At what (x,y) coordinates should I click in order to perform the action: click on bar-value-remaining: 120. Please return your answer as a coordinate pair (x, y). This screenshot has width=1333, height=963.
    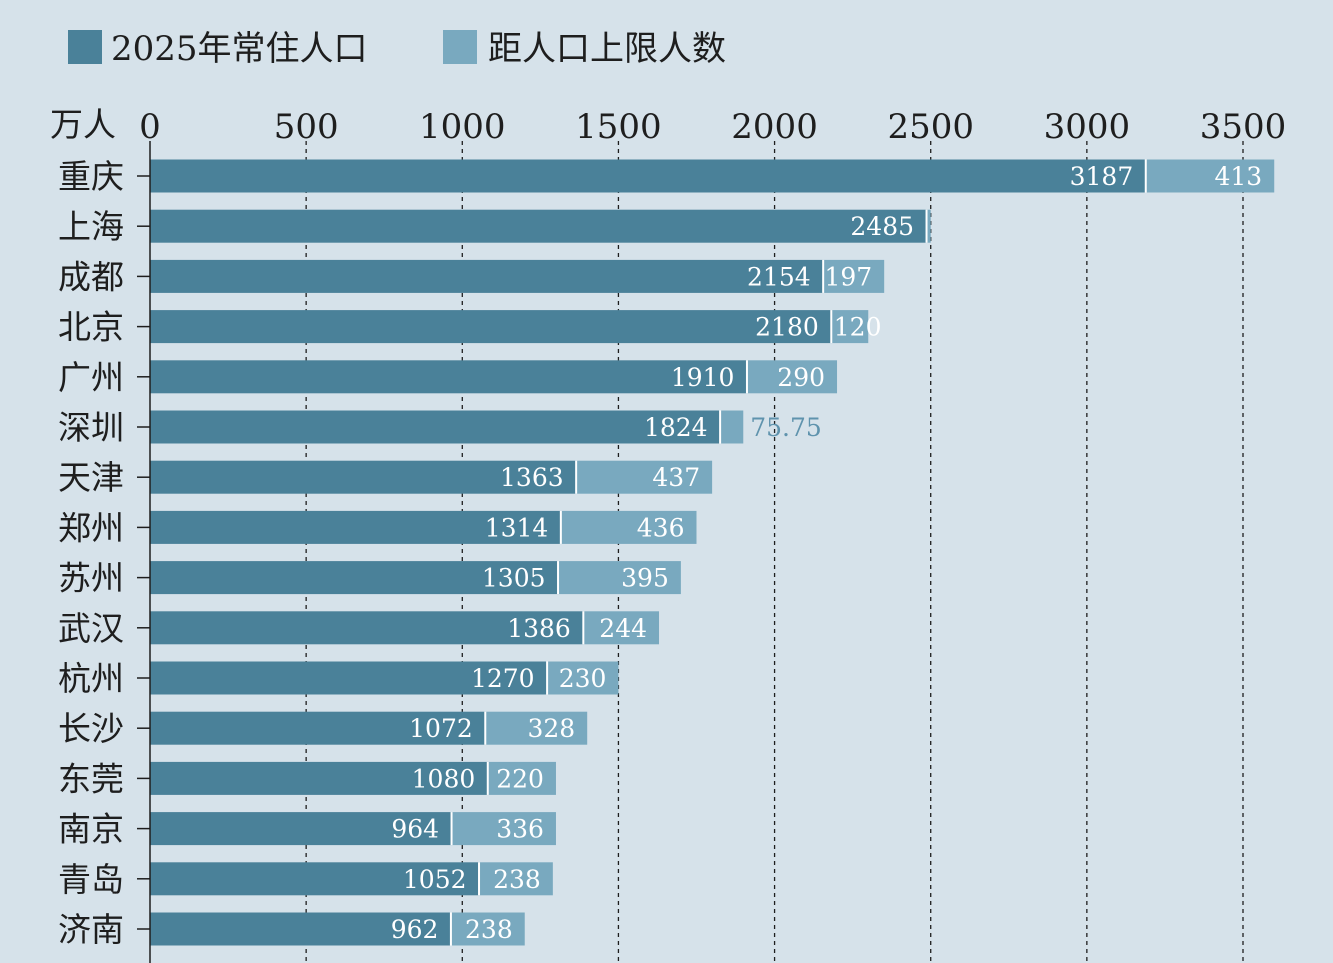
    Looking at the image, I should click on (858, 327).